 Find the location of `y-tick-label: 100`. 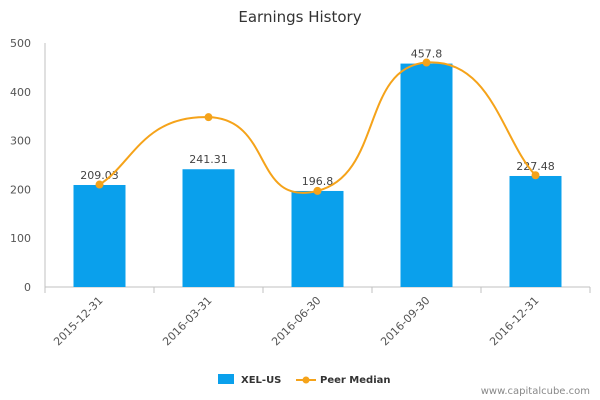

y-tick-label: 100 is located at coordinates (20, 238).